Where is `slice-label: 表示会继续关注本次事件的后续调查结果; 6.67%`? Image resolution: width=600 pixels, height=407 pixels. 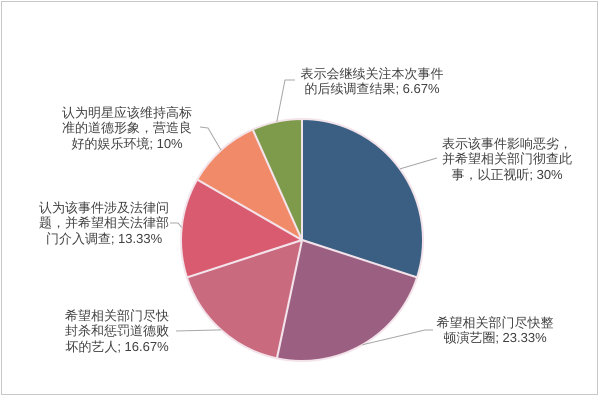 slice-label: 表示会继续关注本次事件的后续调查结果; 6.67% is located at coordinates (372, 81).